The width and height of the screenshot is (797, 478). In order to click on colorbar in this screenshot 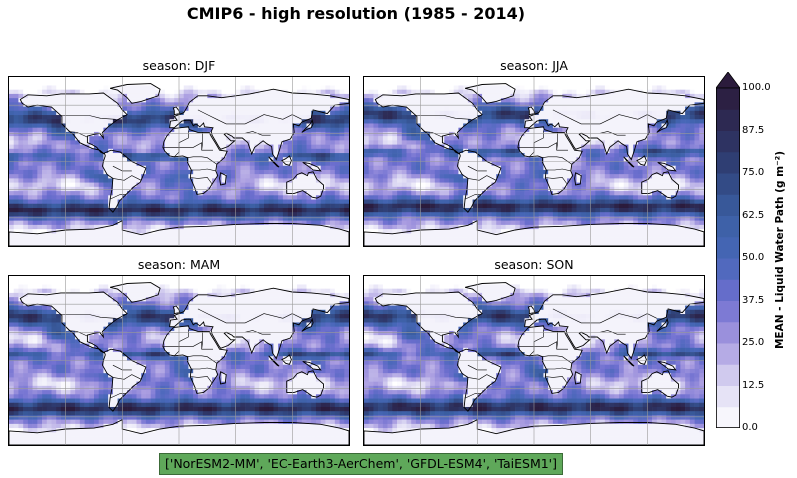, I will do `click(728, 250)`.